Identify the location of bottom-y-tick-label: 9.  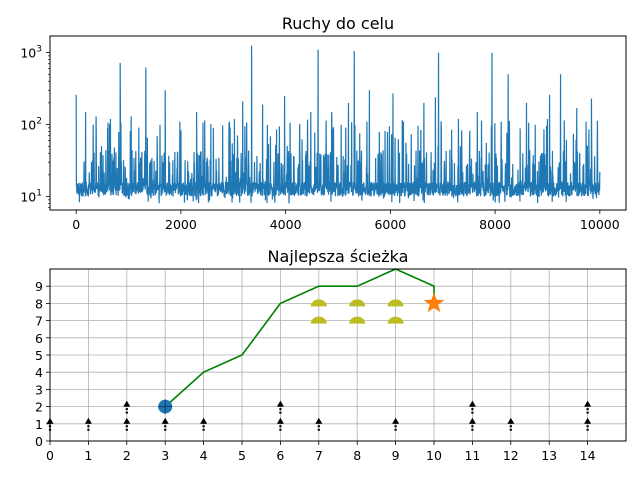
(39, 286).